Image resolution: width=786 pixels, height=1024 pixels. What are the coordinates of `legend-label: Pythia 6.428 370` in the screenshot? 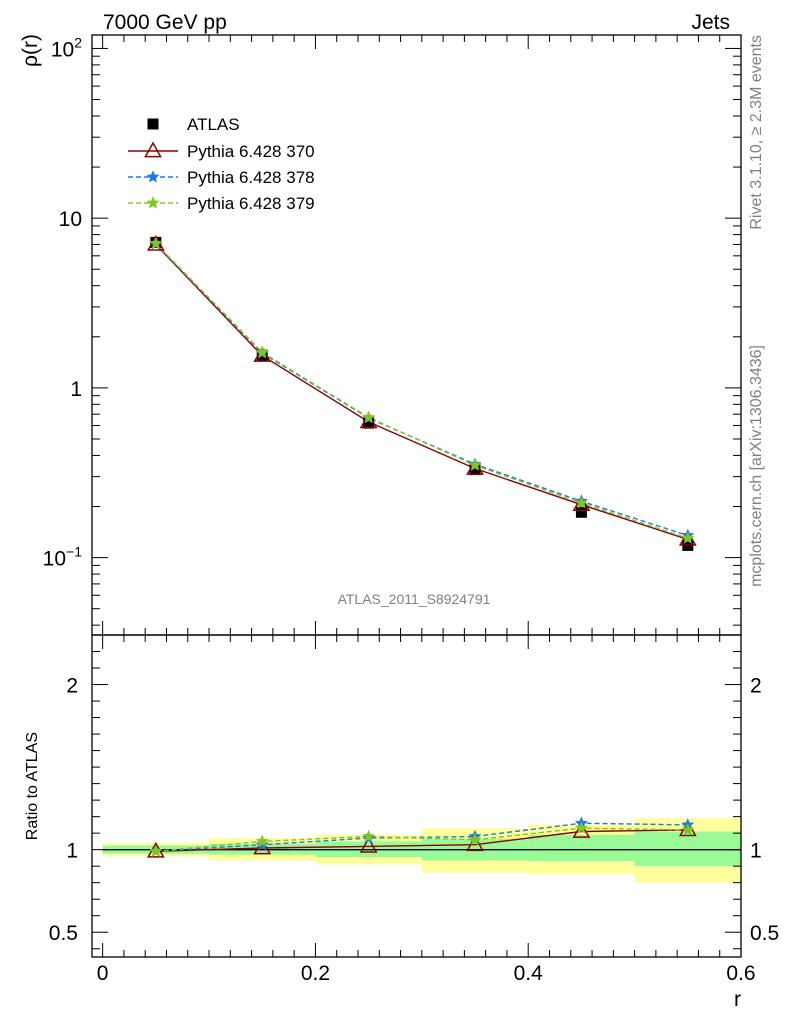 It's located at (251, 151).